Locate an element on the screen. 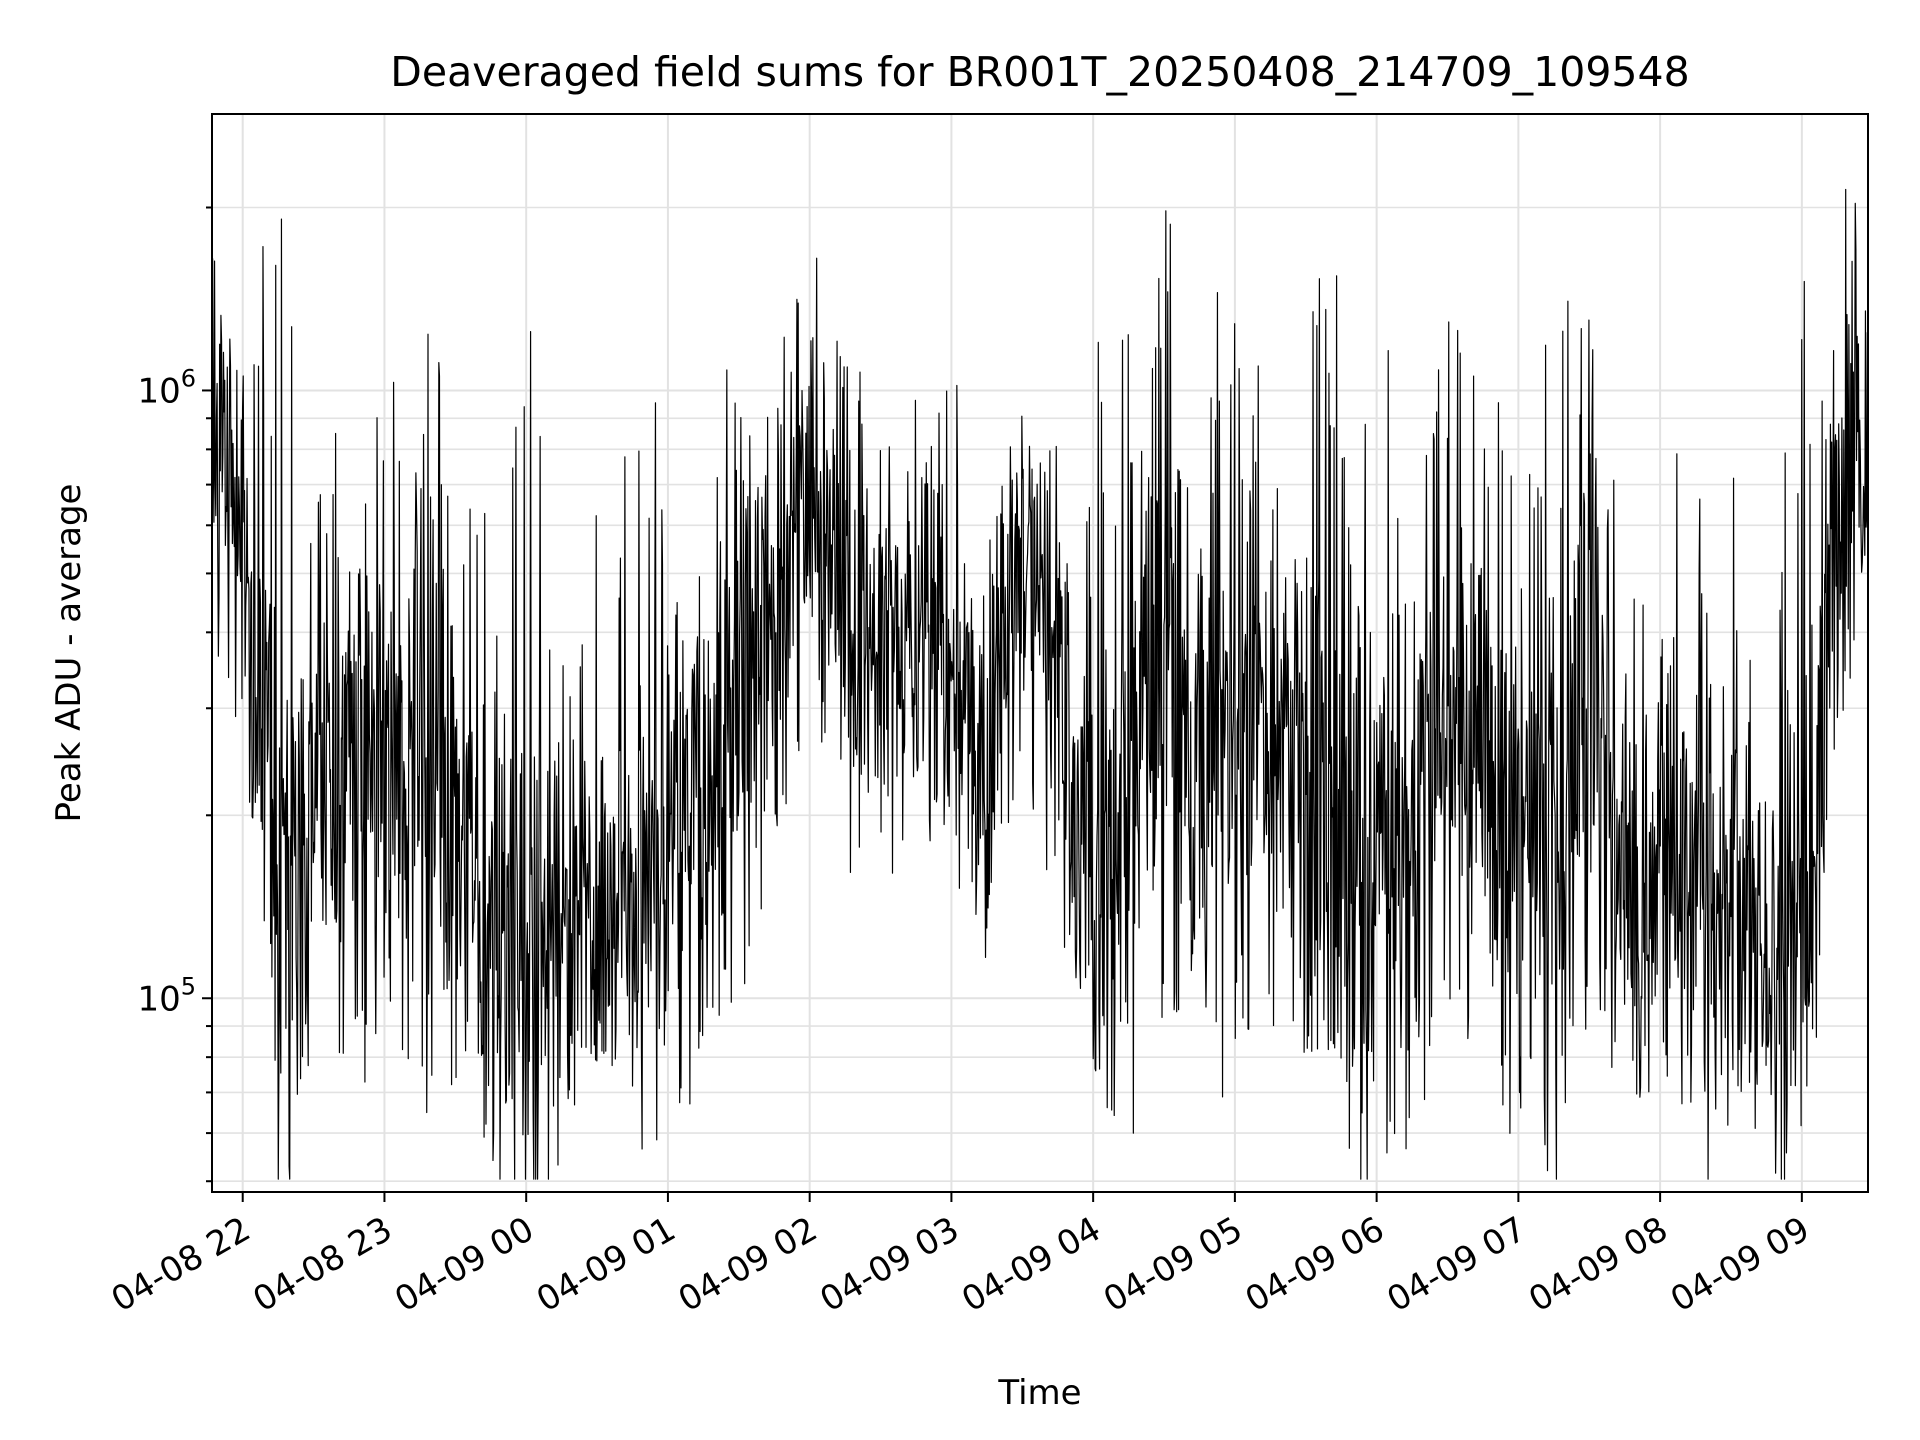 This screenshot has width=1920, height=1440. y-axis-label: Peak ADU - average is located at coordinates (69, 653).